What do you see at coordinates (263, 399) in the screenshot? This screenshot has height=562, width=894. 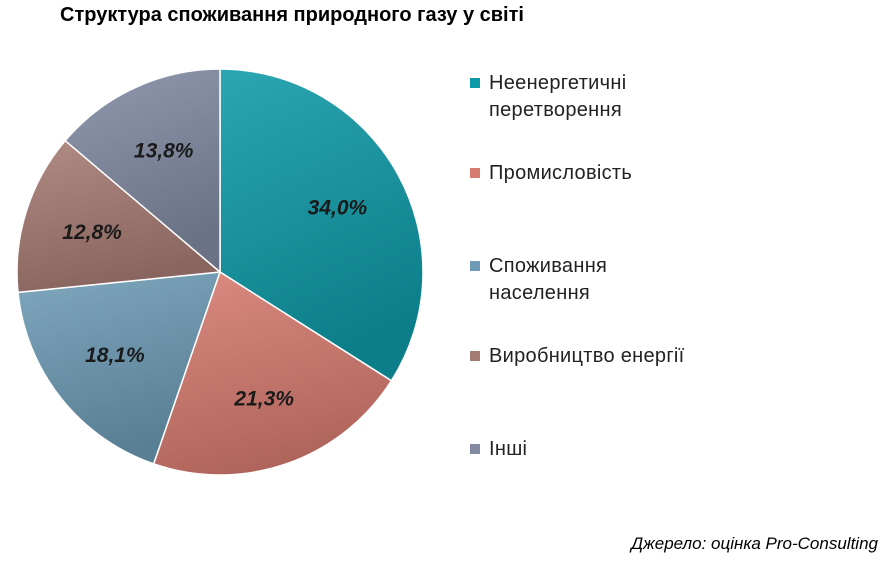 I see `data-label: 21,3%` at bounding box center [263, 399].